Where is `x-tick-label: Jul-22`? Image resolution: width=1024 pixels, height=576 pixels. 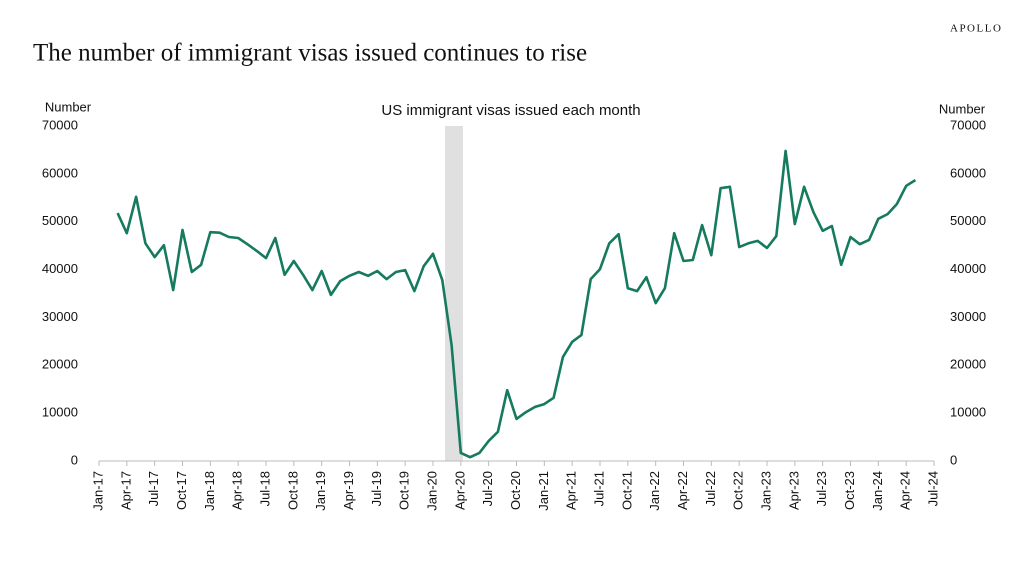
x-tick-label: Jul-22 is located at coordinates (710, 488).